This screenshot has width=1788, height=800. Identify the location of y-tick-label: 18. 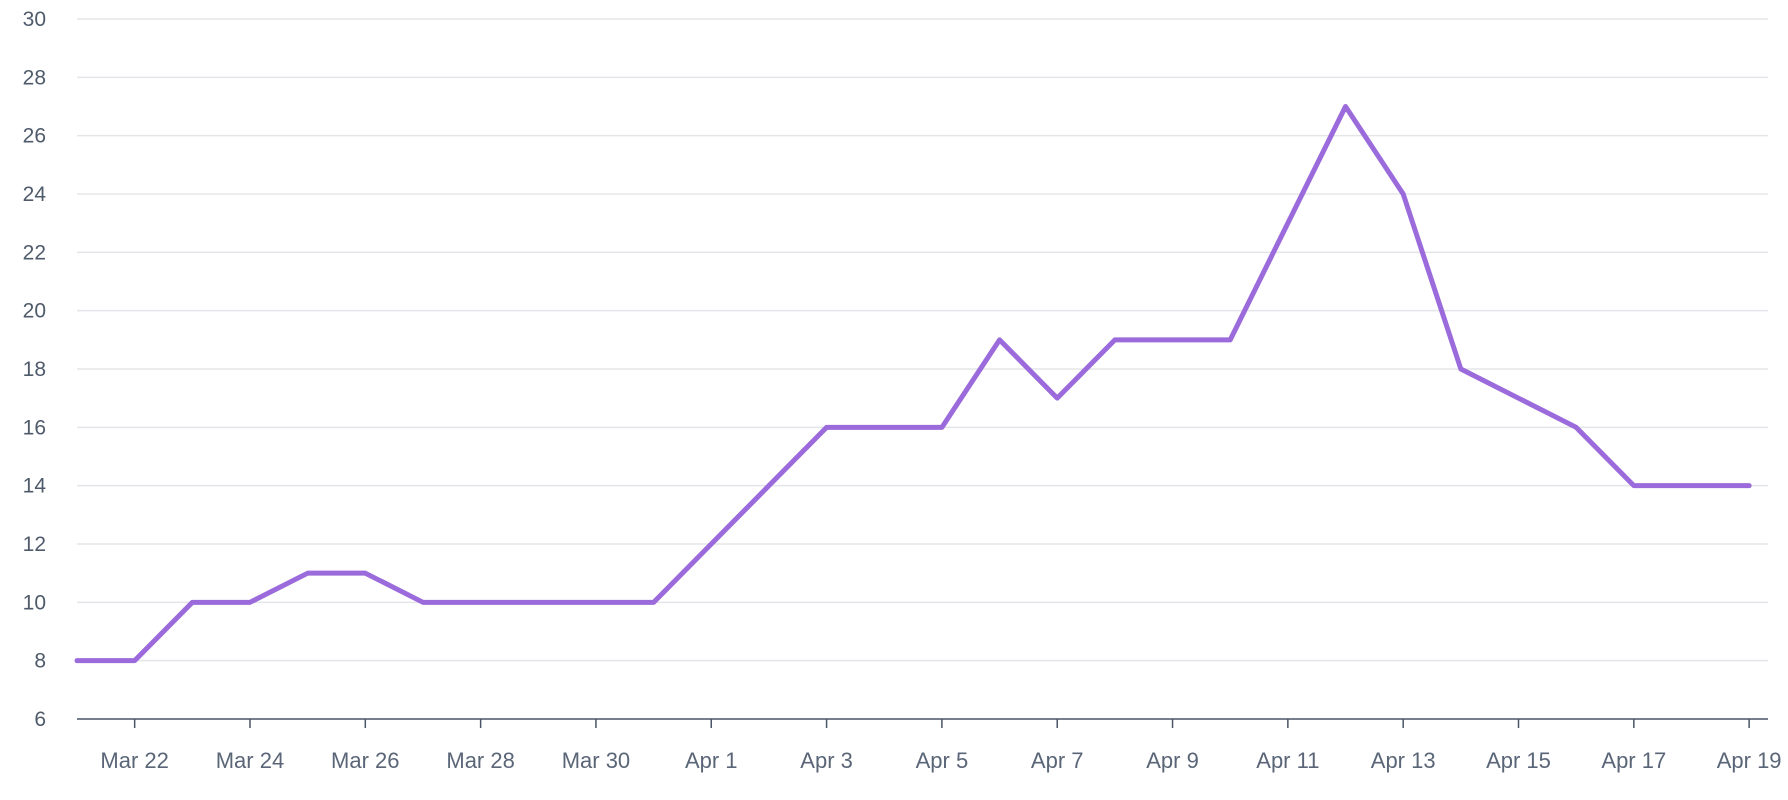
(34, 369).